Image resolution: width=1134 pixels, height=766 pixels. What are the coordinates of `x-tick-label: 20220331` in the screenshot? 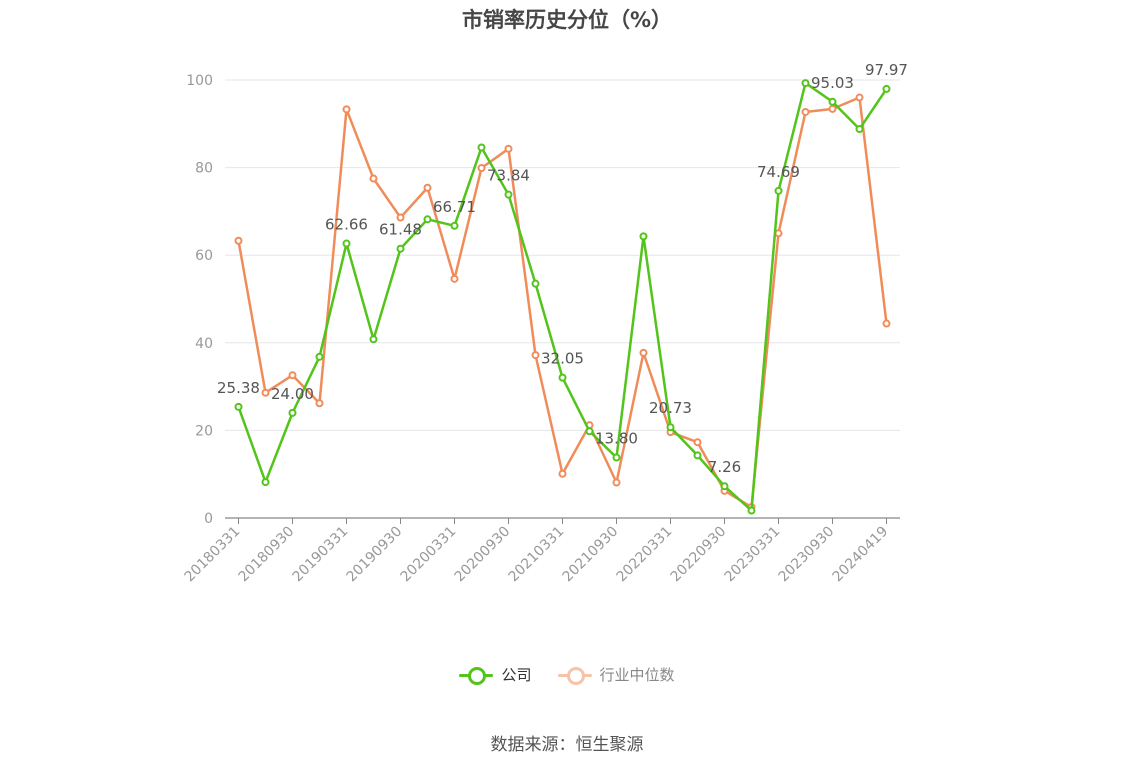 It's located at (645, 555).